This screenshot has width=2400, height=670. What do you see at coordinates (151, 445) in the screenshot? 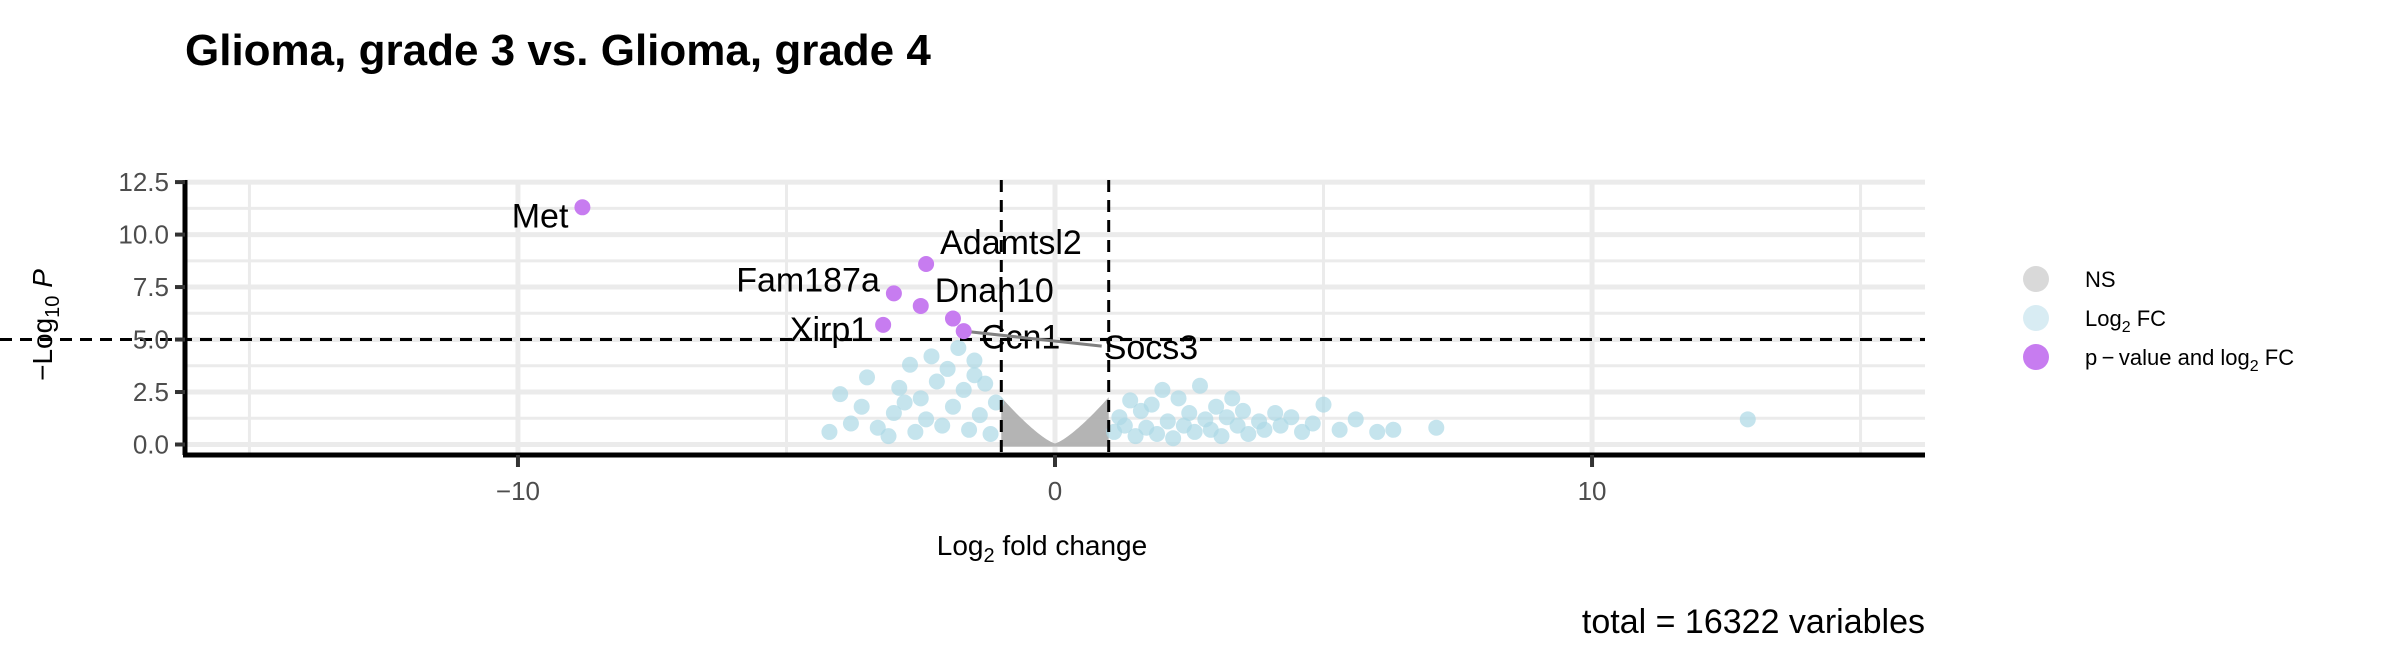
I see `y-tick-label: 0.0` at bounding box center [151, 445].